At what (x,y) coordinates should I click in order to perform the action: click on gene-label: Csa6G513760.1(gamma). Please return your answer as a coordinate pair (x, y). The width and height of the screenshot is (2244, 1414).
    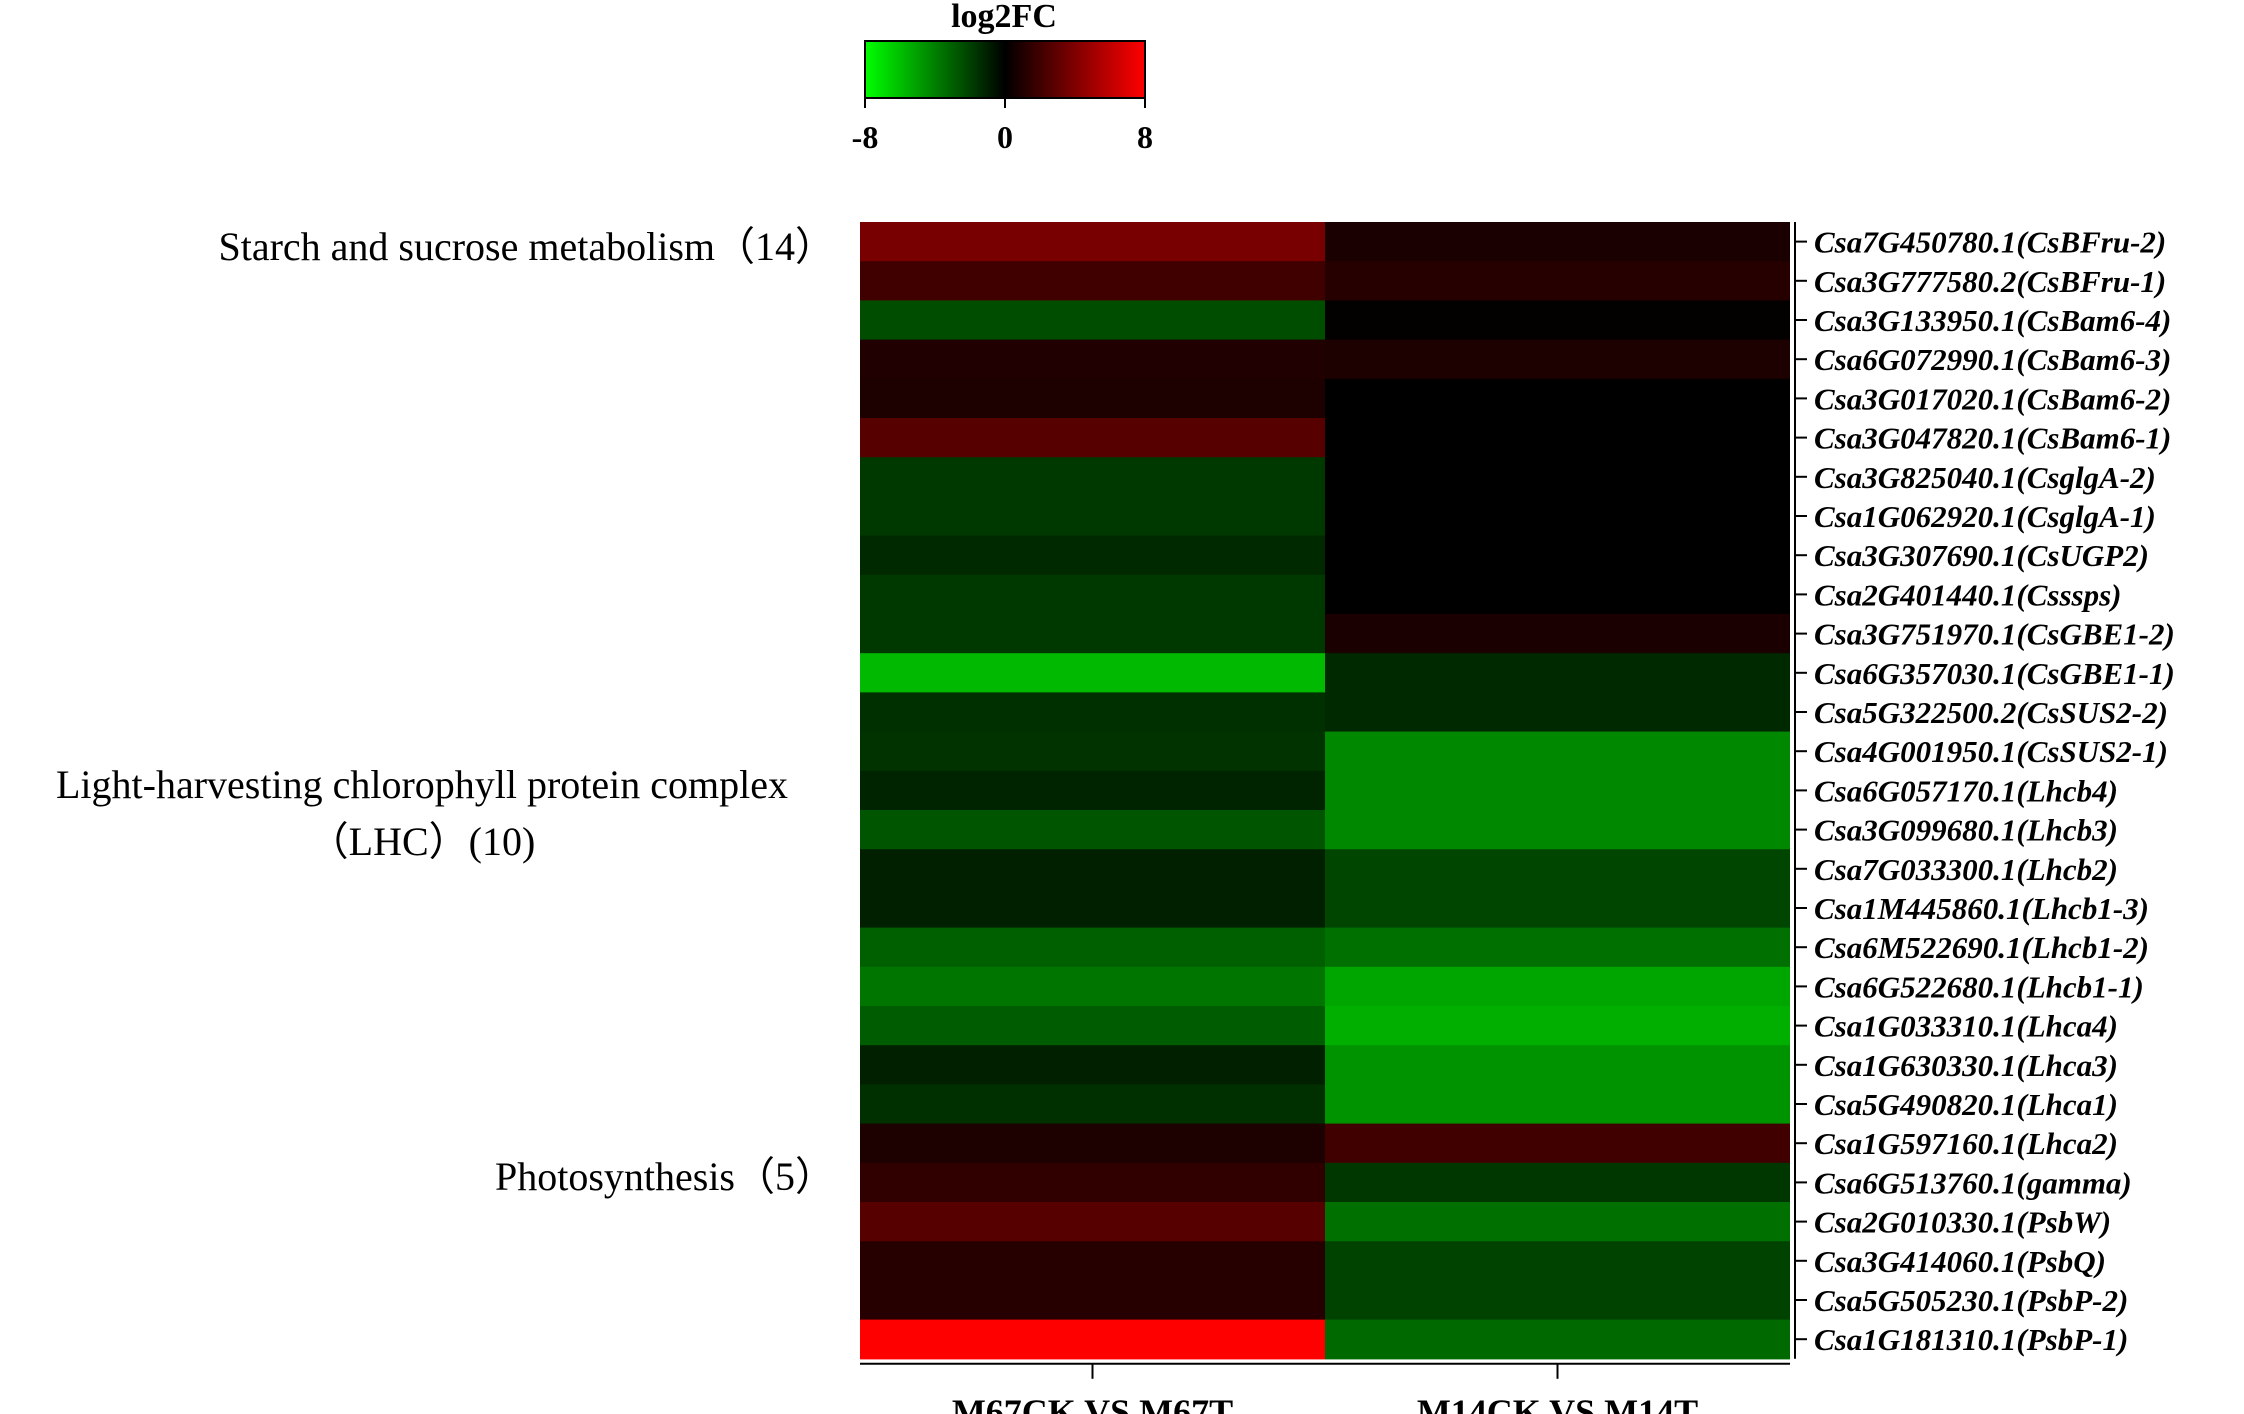
    Looking at the image, I should click on (1973, 1182).